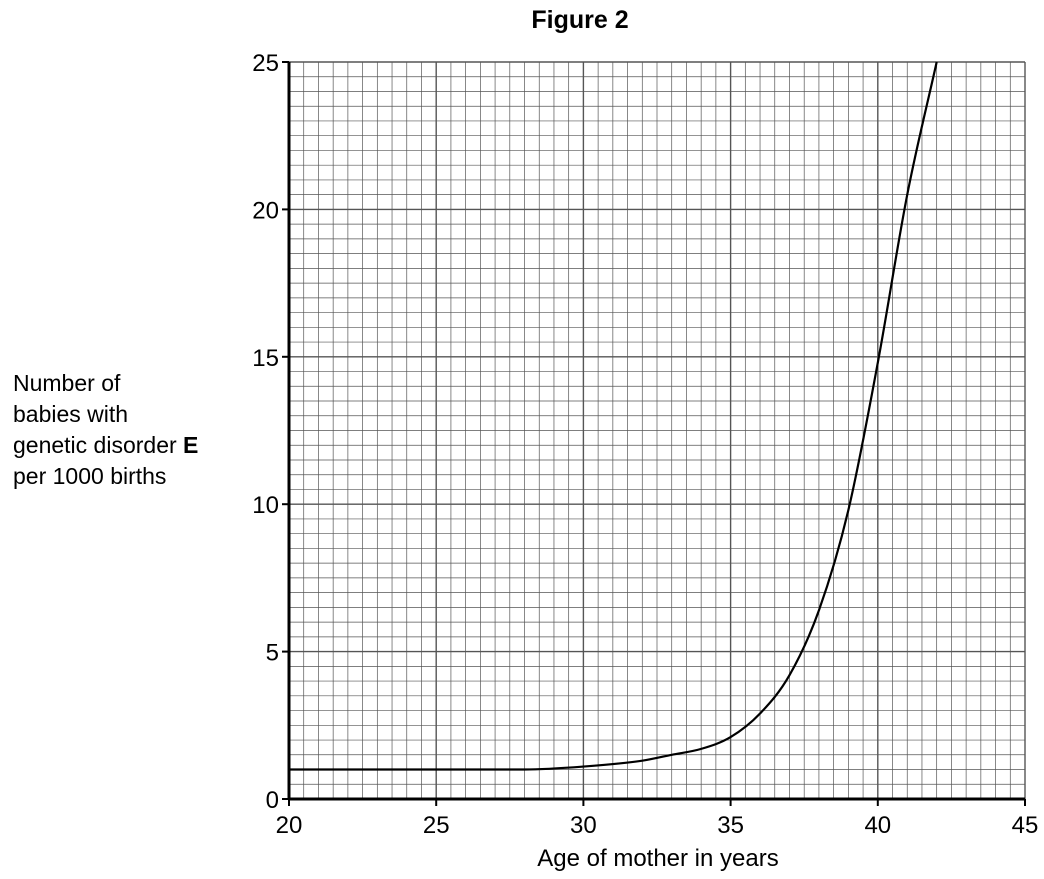 Image resolution: width=1044 pixels, height=879 pixels. What do you see at coordinates (583, 825) in the screenshot?
I see `x-tick-label: 30` at bounding box center [583, 825].